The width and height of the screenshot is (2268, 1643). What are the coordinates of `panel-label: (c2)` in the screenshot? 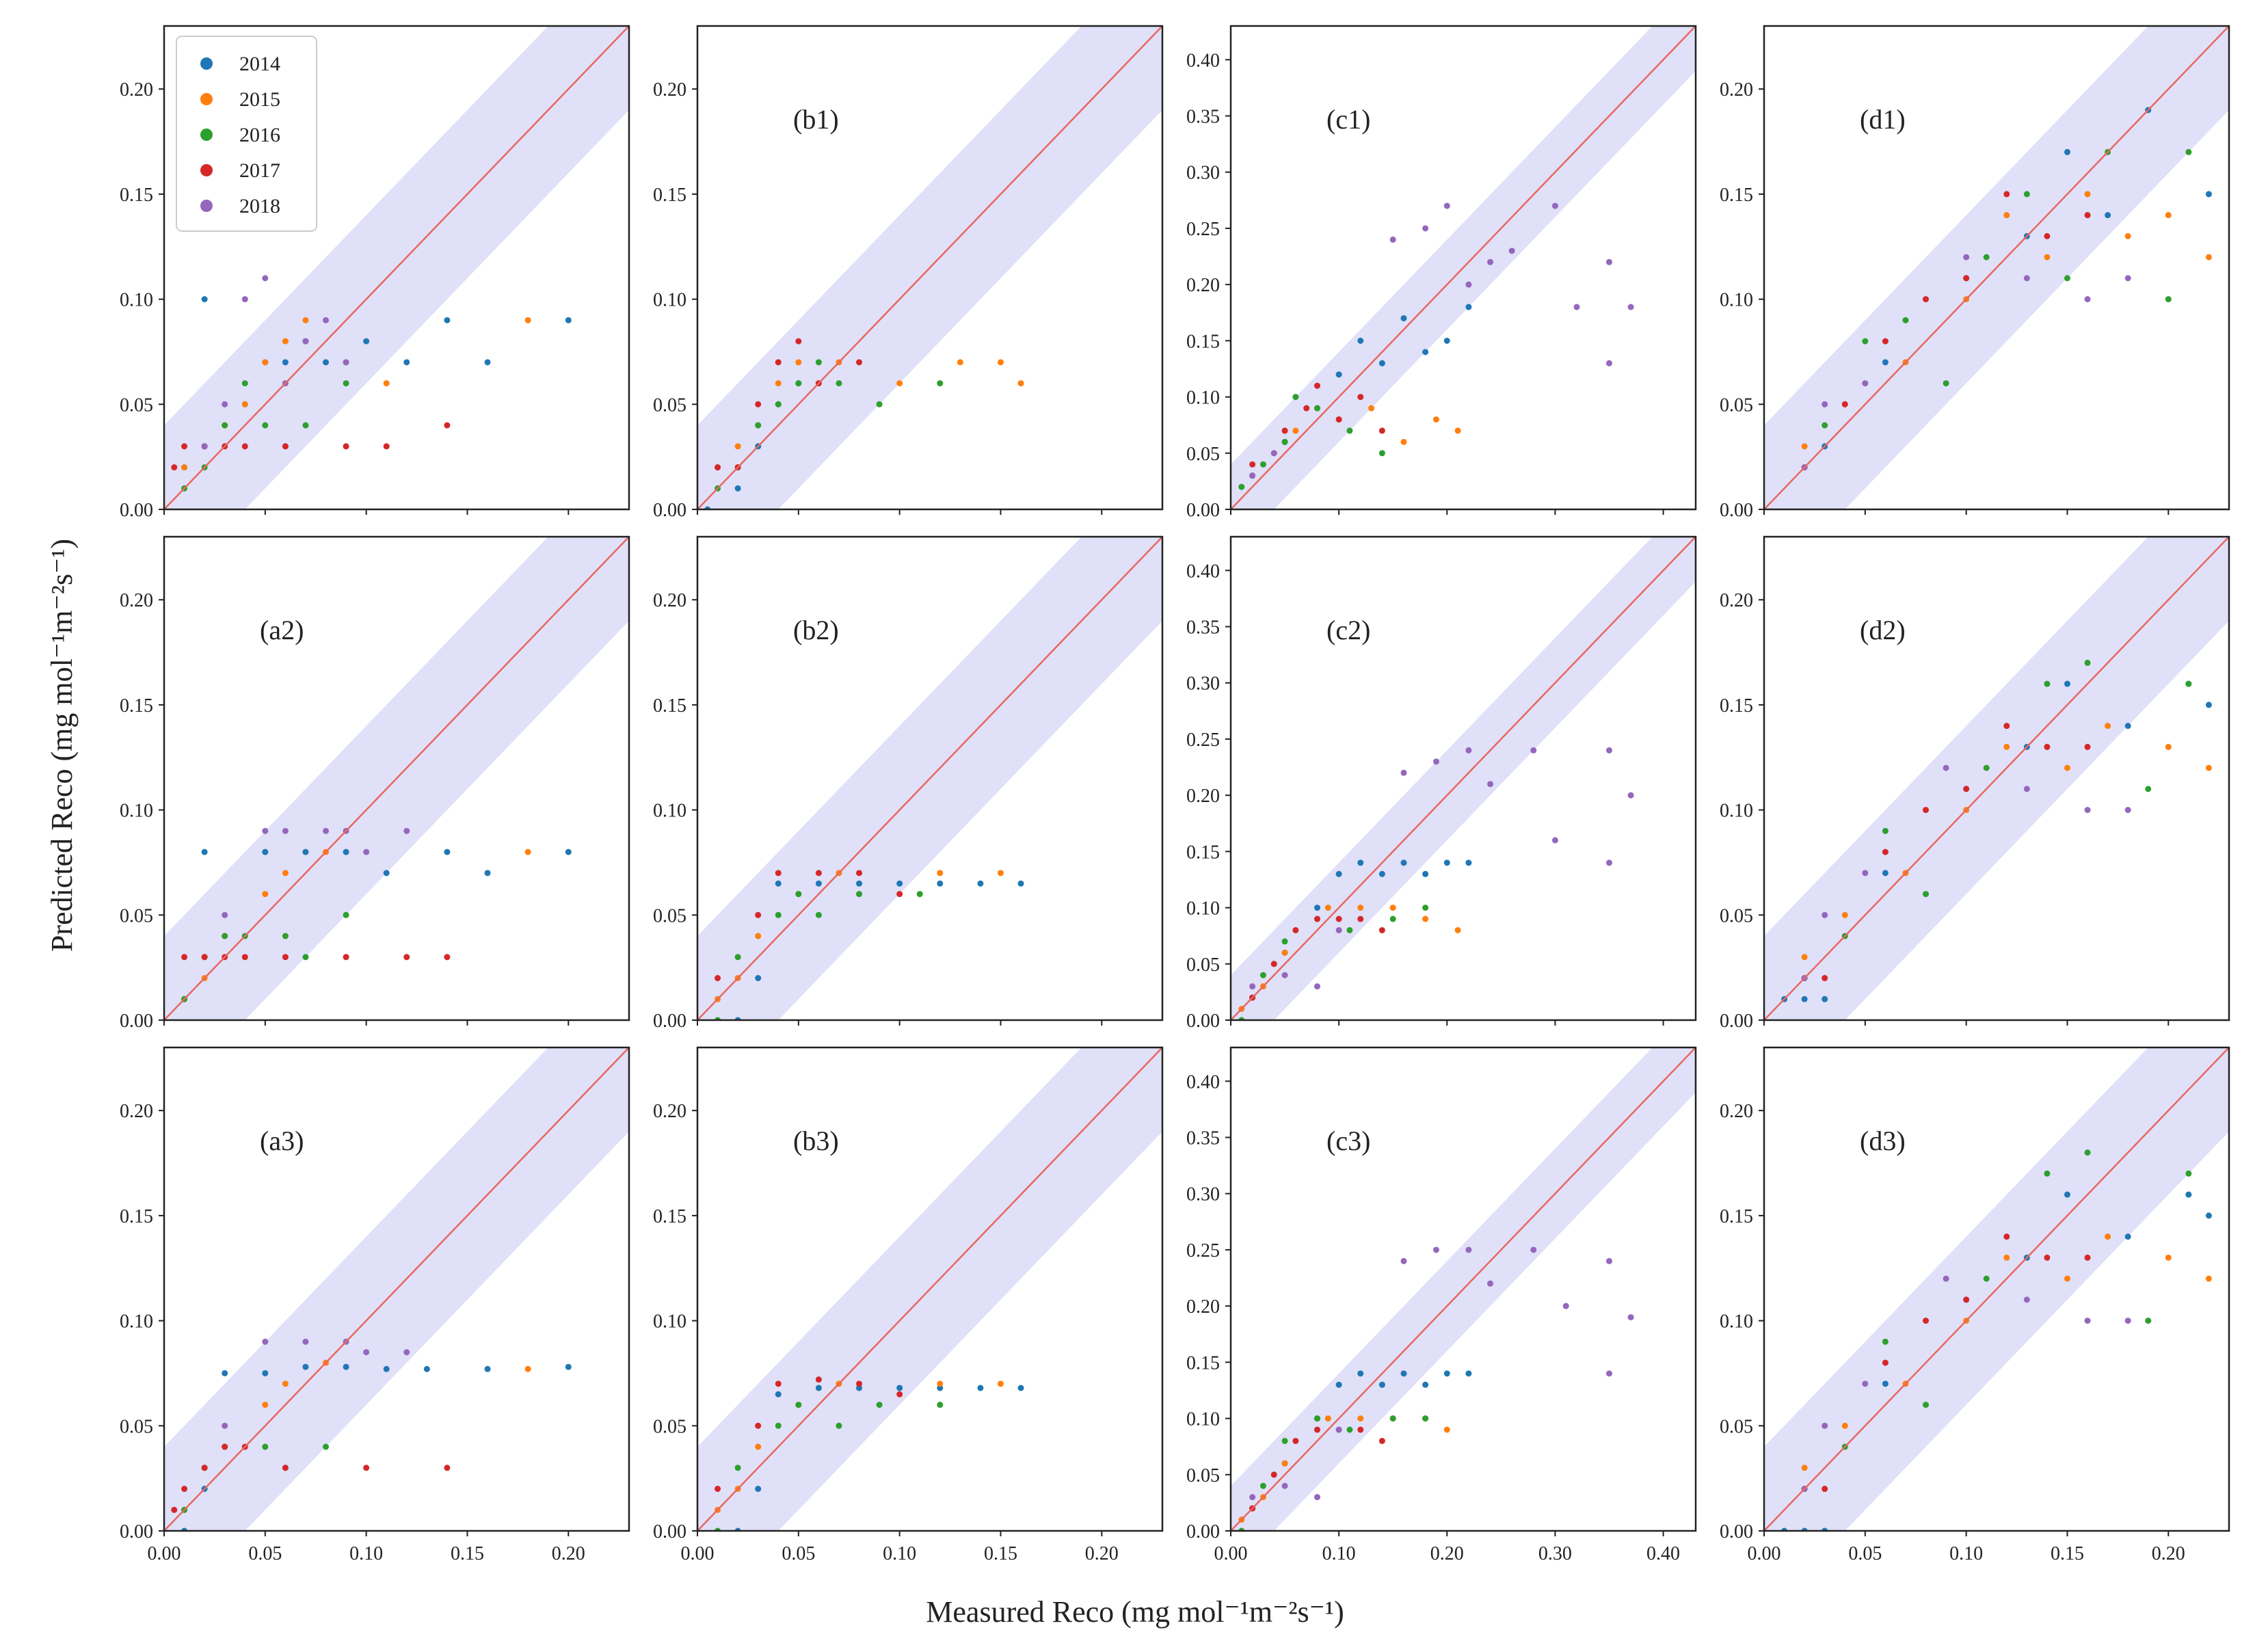 It's located at (1348, 630).